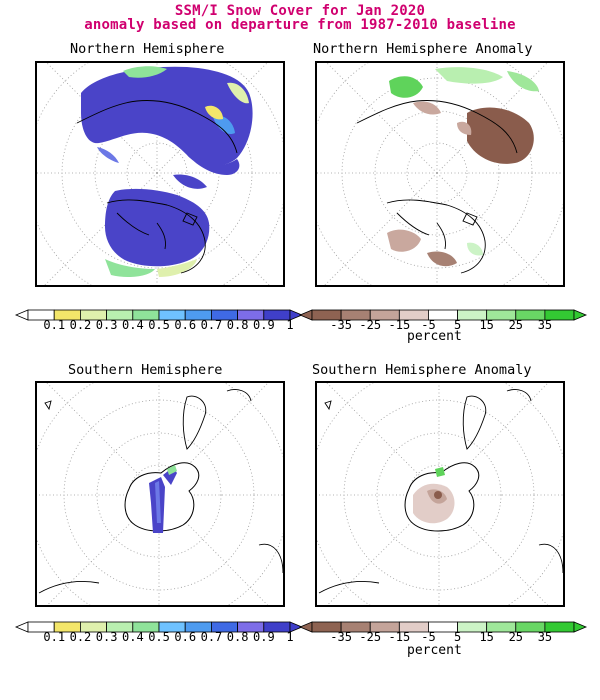  Describe the element at coordinates (157, 225) in the screenshot. I see `snow-cover-north-america` at that location.